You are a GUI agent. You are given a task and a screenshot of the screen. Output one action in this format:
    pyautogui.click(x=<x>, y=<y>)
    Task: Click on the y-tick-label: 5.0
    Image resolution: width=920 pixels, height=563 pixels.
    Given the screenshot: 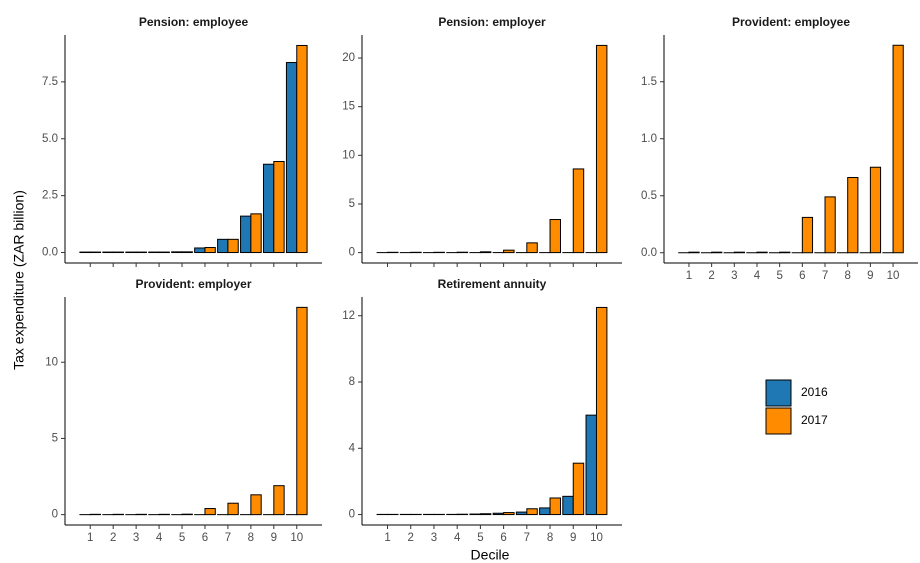 What is the action you would take?
    pyautogui.click(x=50, y=139)
    